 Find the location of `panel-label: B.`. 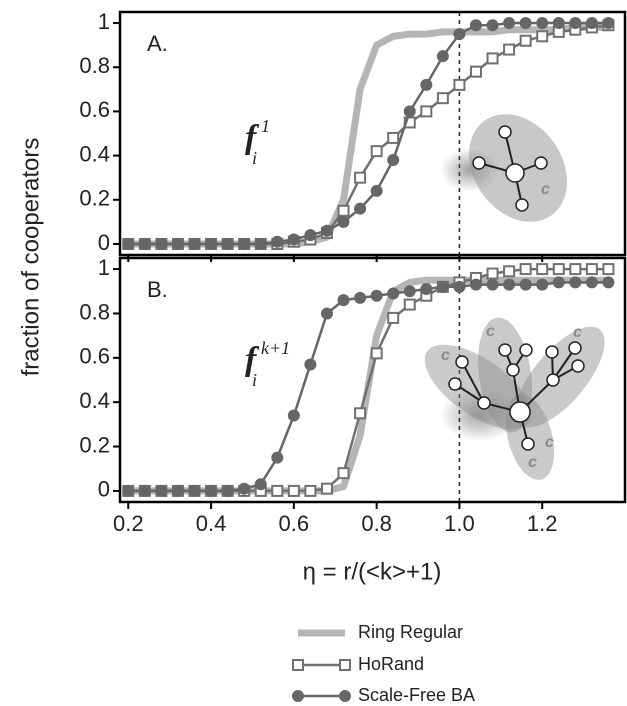

panel-label: B. is located at coordinates (157, 289).